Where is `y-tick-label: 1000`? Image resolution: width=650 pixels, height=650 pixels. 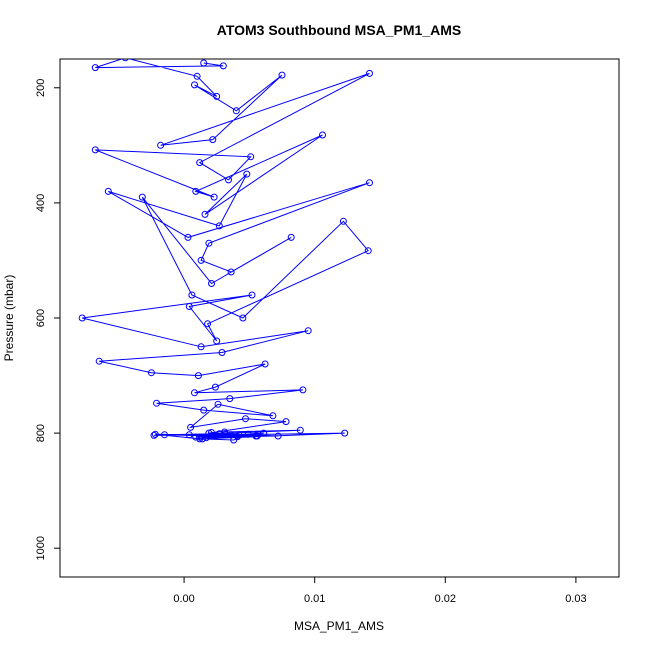
y-tick-label: 1000 is located at coordinates (41, 548).